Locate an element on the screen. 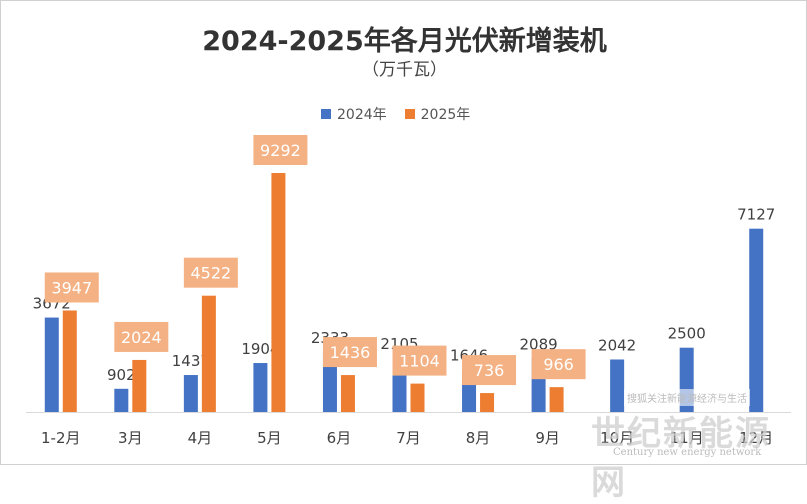  x-tick-label-8: 10月 is located at coordinates (617, 438).